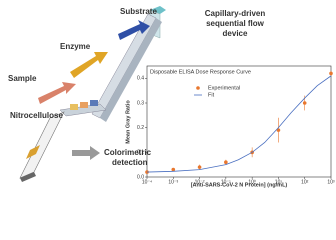 The height and width of the screenshot is (240, 336). I want to click on enzyme-arrow, so click(89, 65).